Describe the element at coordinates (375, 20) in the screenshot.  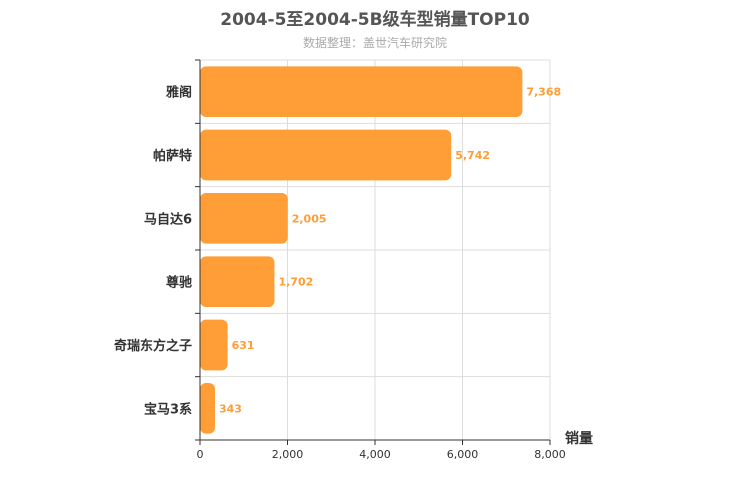
I see `chart-title: 2004-5至2004-5B级车型销量TOP10` at that location.